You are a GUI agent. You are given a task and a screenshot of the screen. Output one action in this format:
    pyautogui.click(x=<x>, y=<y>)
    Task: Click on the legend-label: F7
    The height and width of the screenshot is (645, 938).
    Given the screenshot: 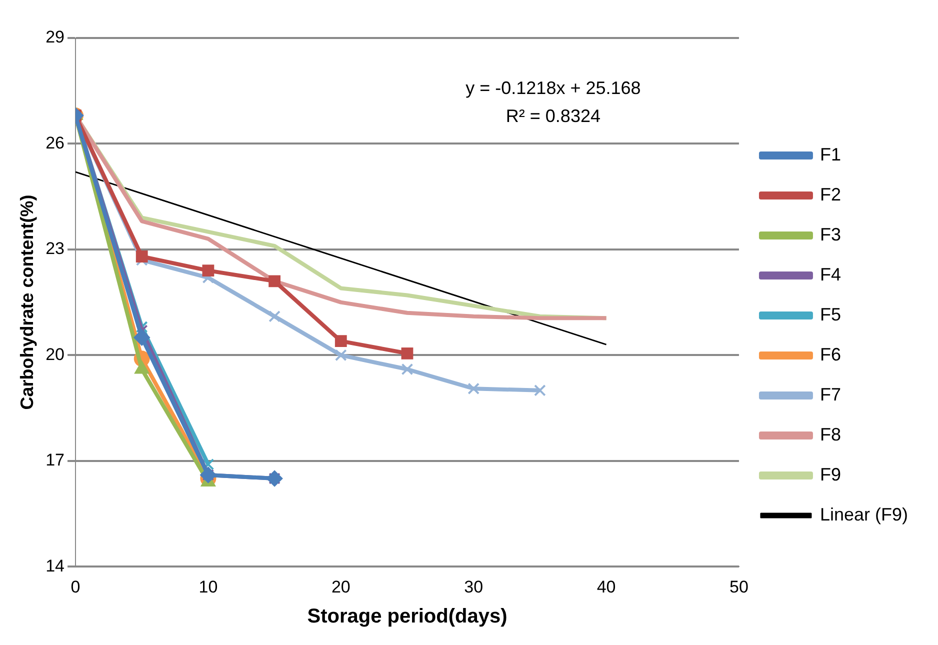 What is the action you would take?
    pyautogui.click(x=830, y=394)
    